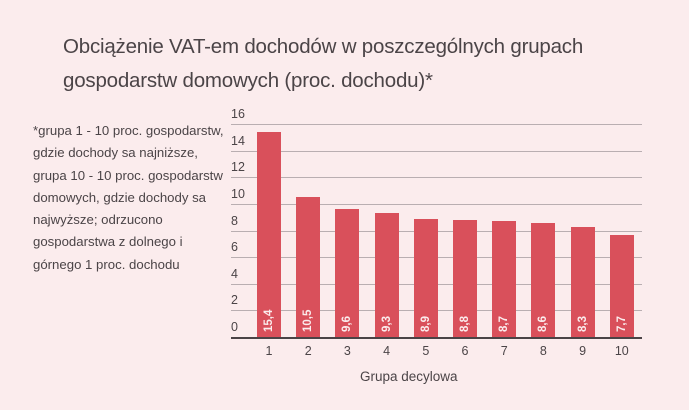 The image size is (689, 410). Describe the element at coordinates (621, 324) in the screenshot. I see `bar-value-label: 7,7` at that location.